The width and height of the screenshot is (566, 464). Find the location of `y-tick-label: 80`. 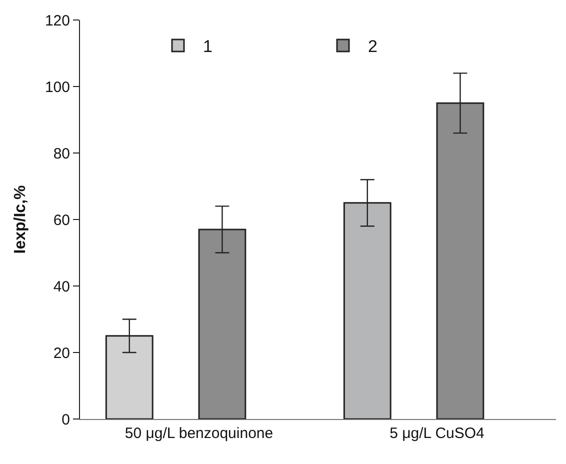

y-tick-label: 80 is located at coordinates (61, 153).